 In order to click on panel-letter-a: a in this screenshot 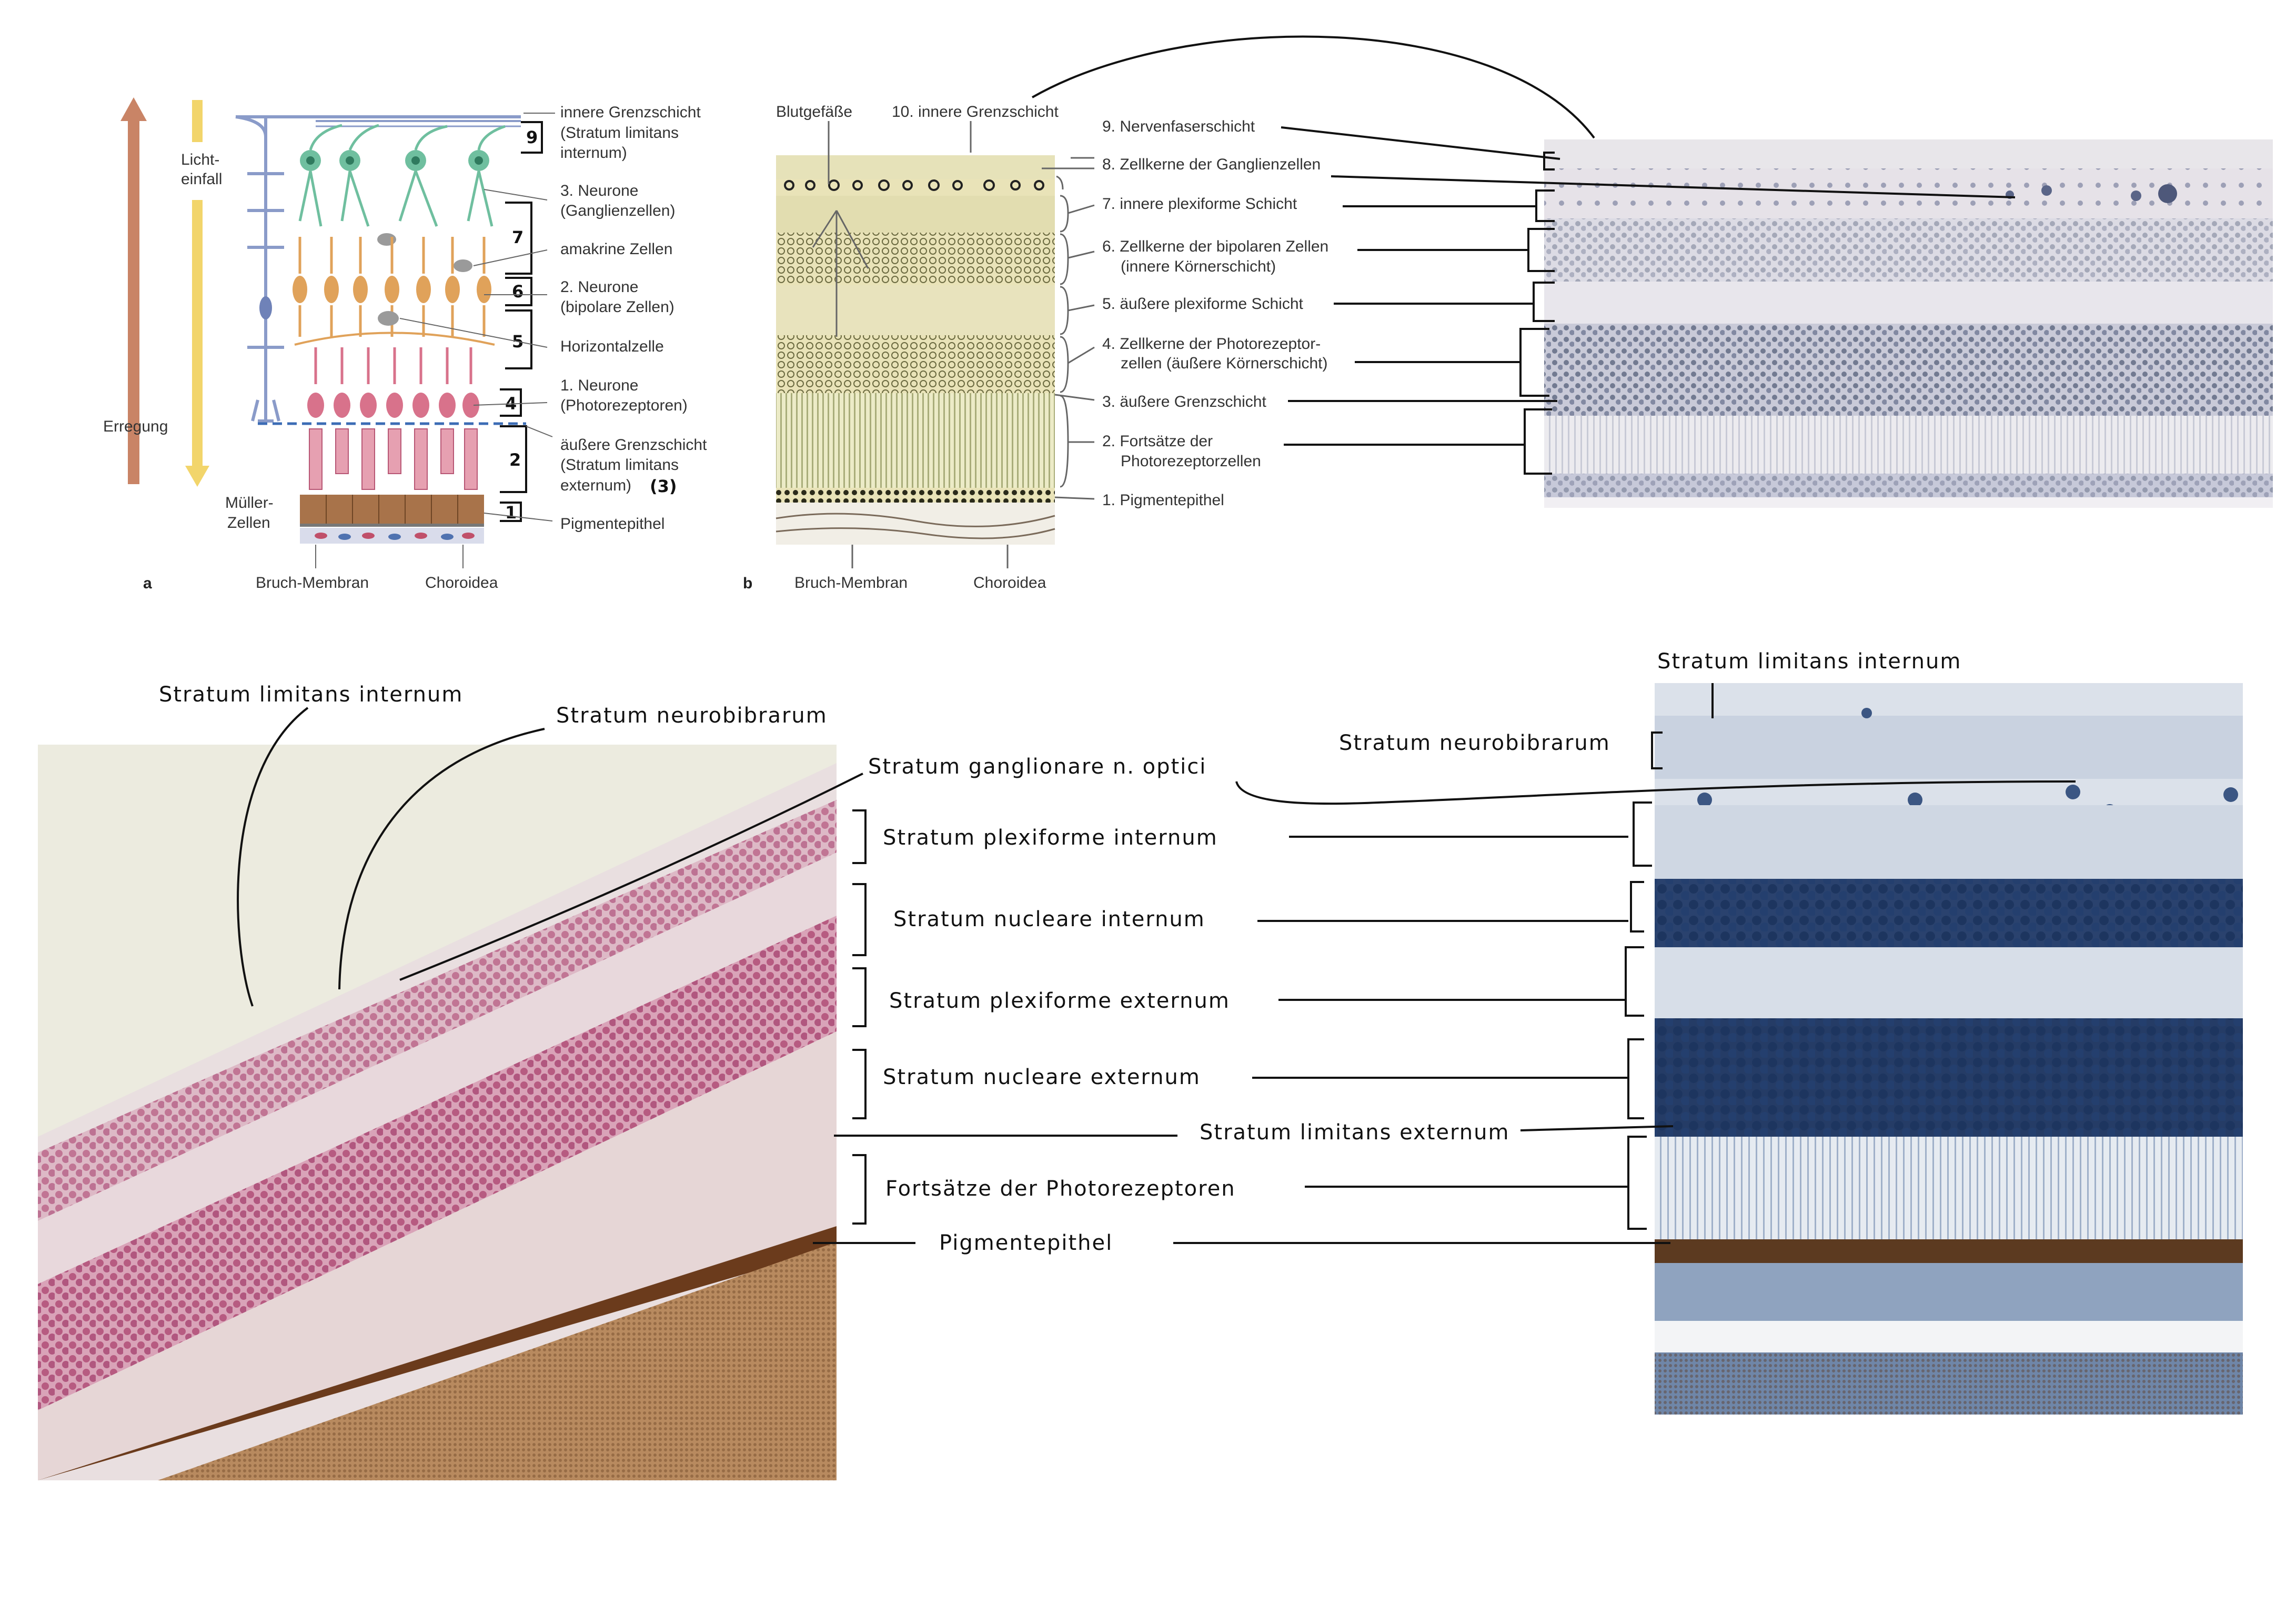, I will do `click(147, 583)`.